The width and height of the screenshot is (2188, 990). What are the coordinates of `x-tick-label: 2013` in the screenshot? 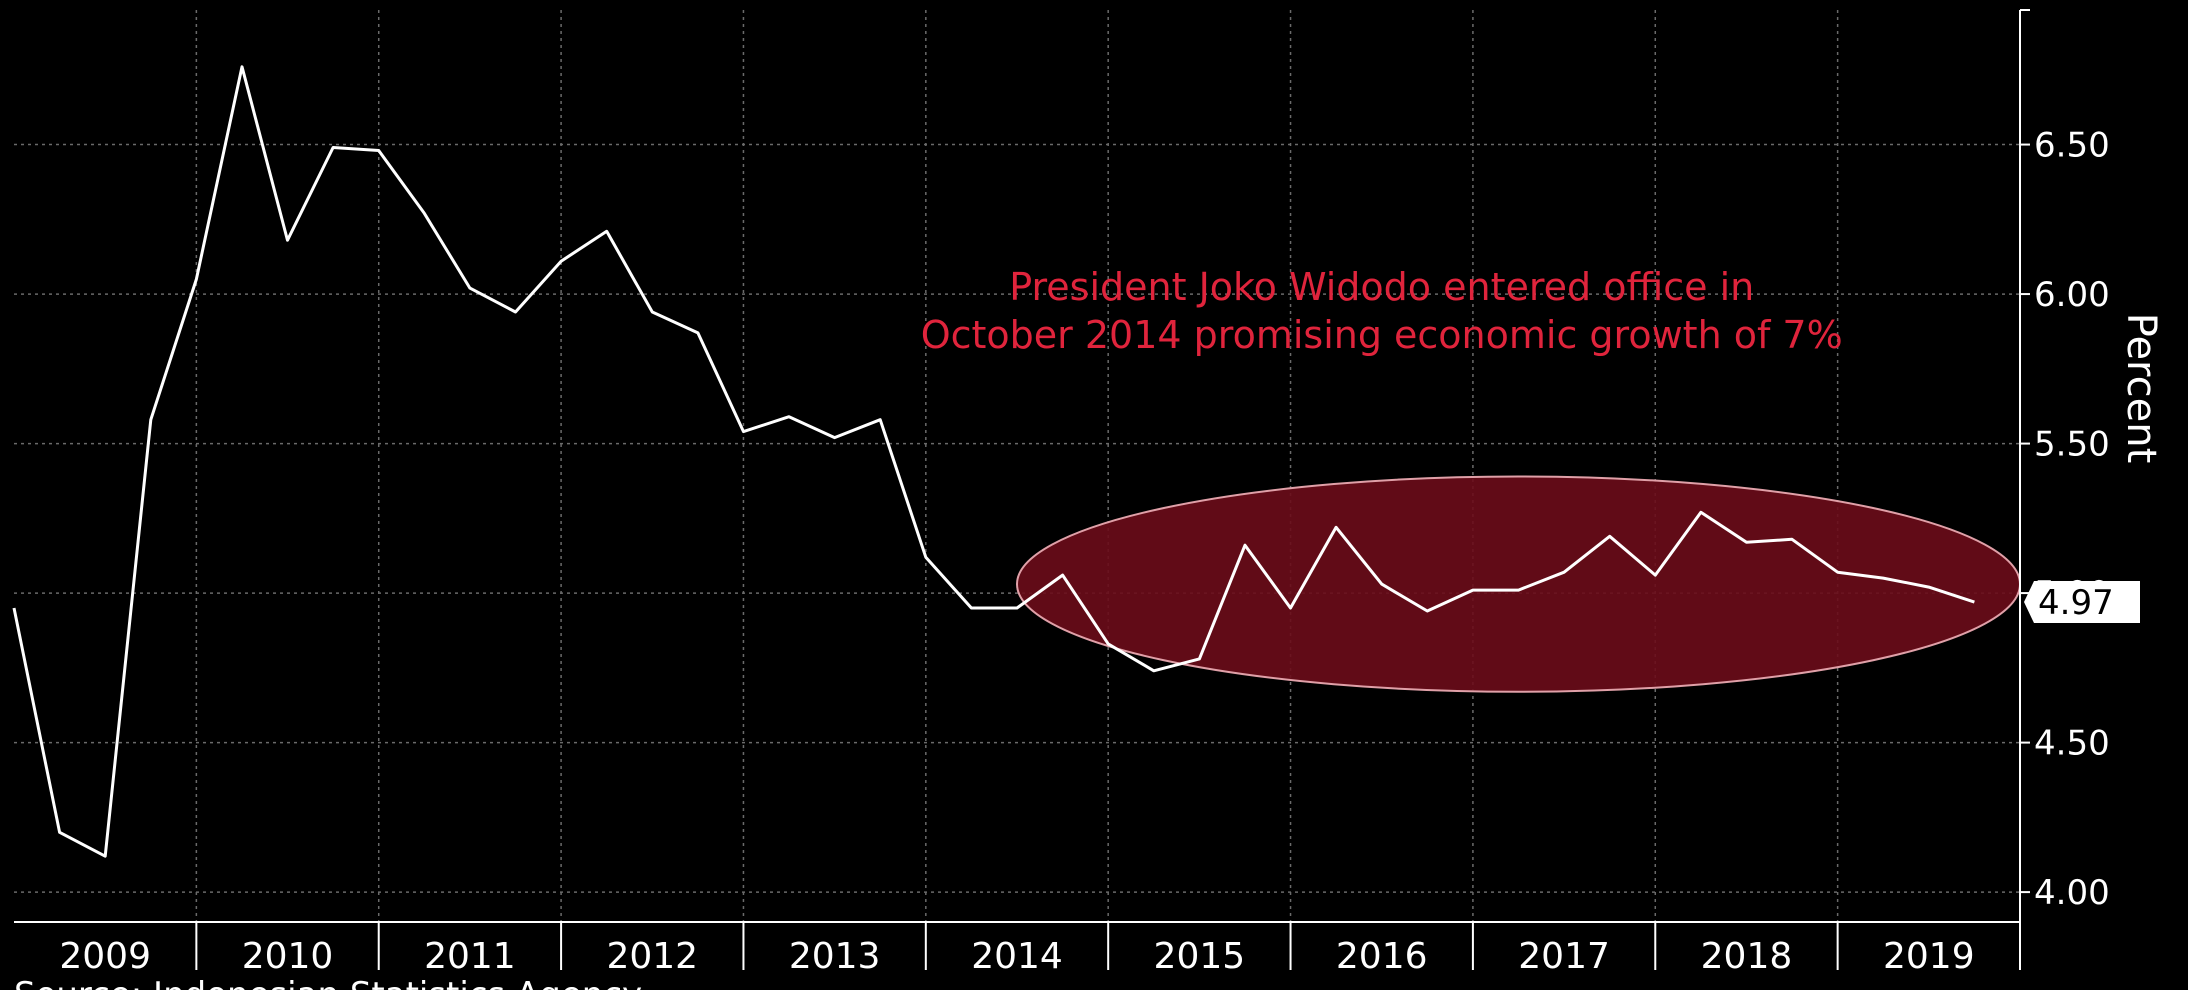 It's located at (835, 956).